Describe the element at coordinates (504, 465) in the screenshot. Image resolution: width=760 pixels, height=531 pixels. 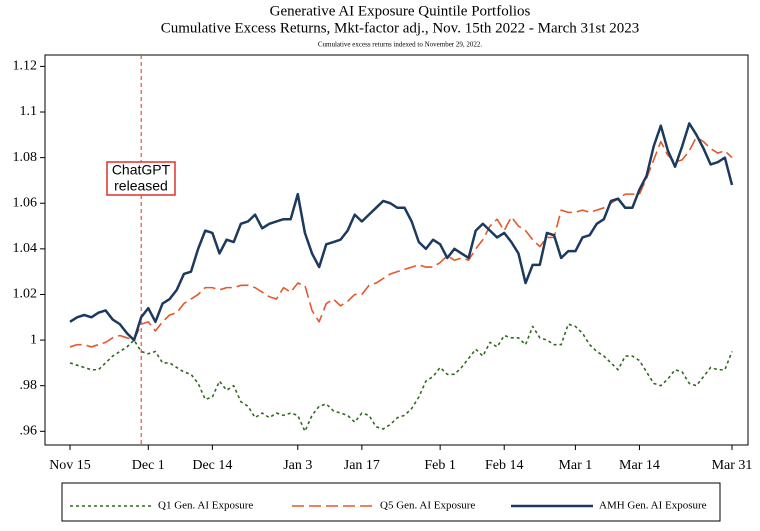
I see `x-tick-label: Feb 14` at that location.